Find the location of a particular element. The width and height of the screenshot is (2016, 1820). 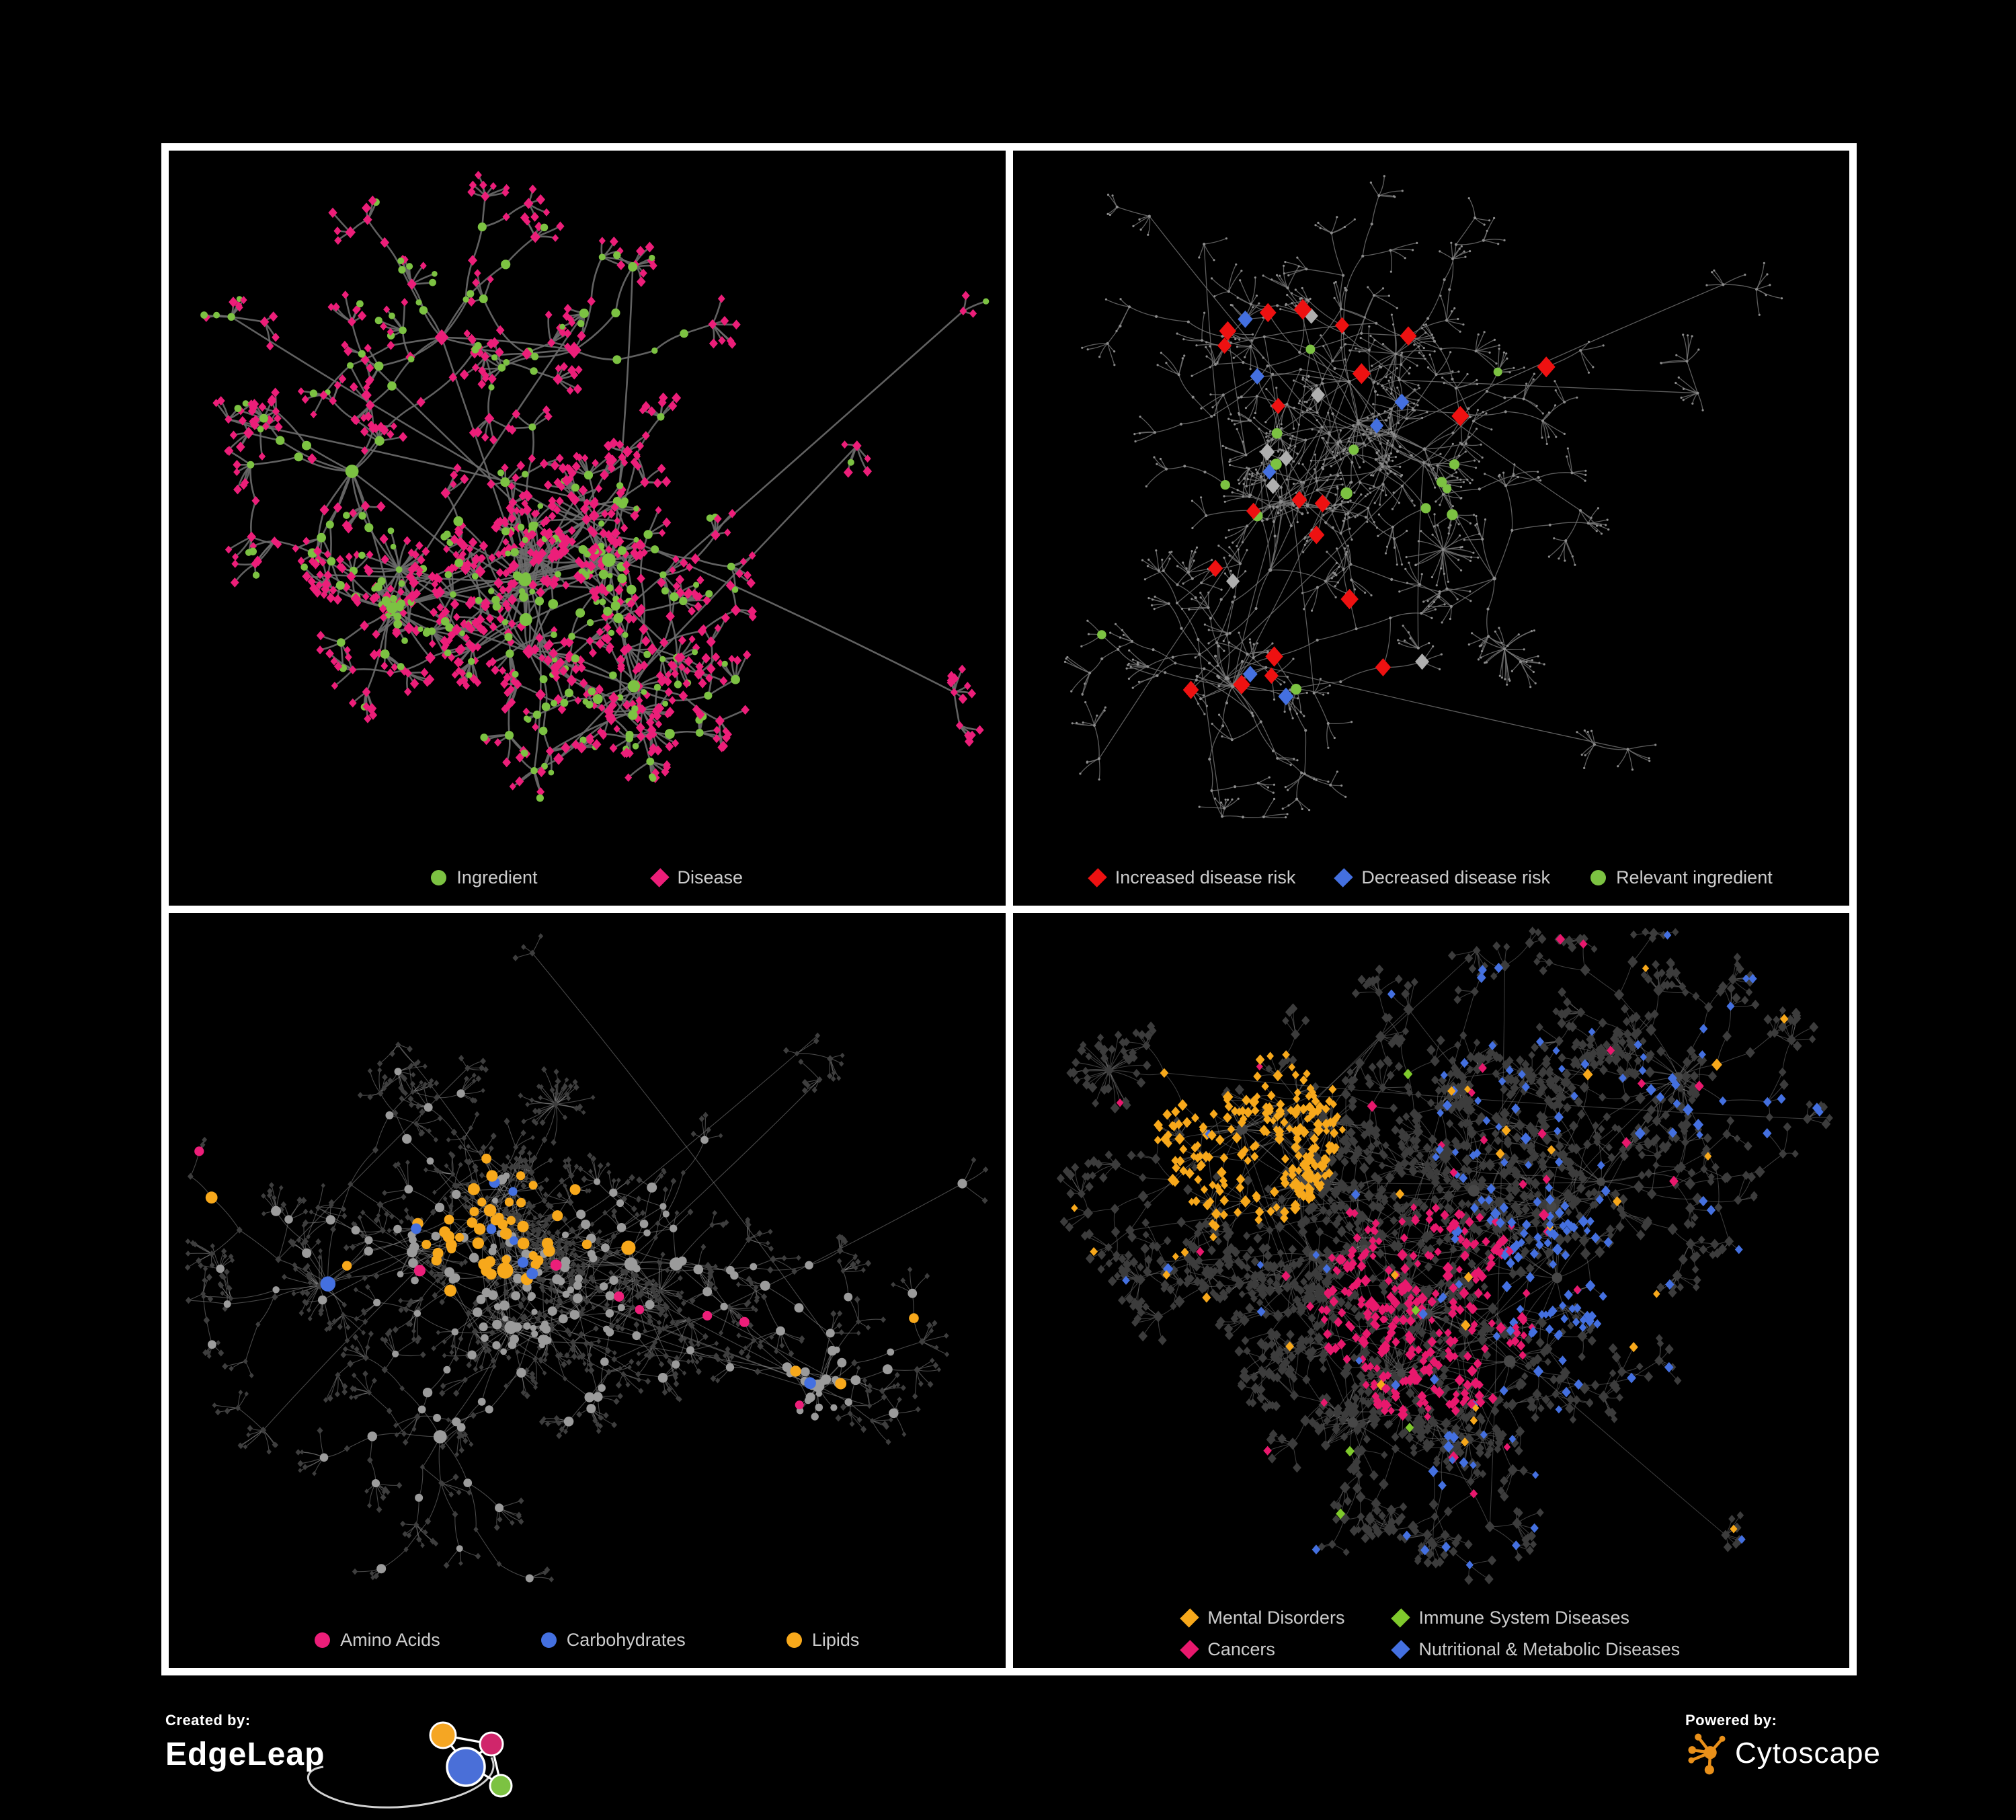

legend-label: Immune System Diseases is located at coordinates (1524, 1618).